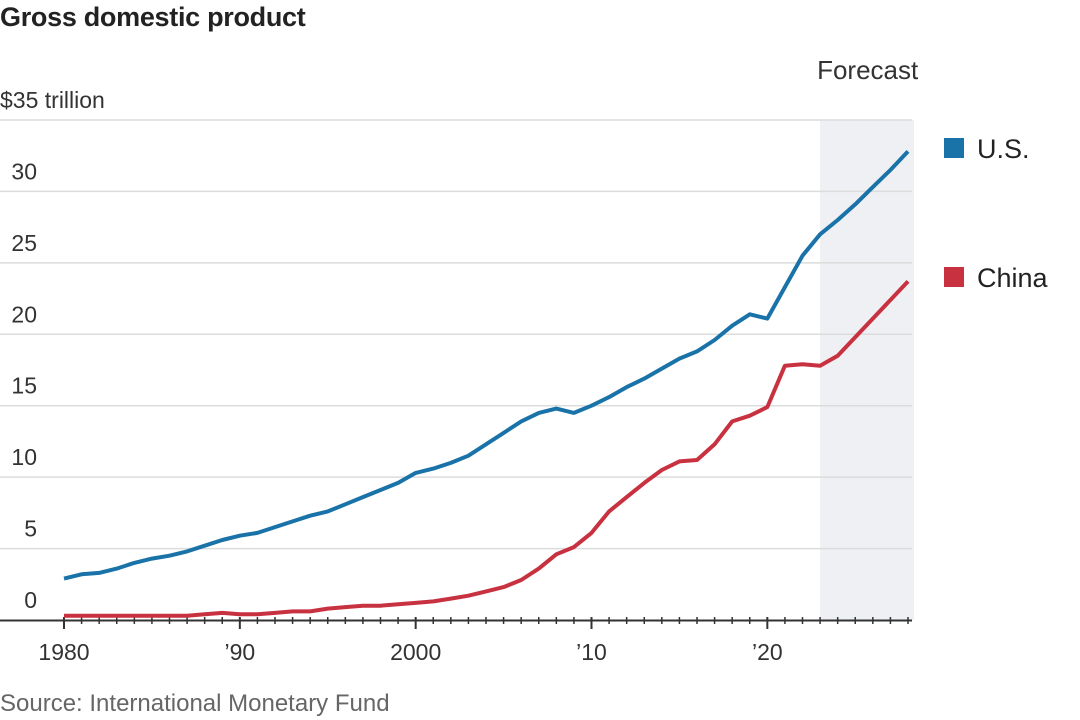  Describe the element at coordinates (954, 148) in the screenshot. I see `legend-swatch-us` at that location.